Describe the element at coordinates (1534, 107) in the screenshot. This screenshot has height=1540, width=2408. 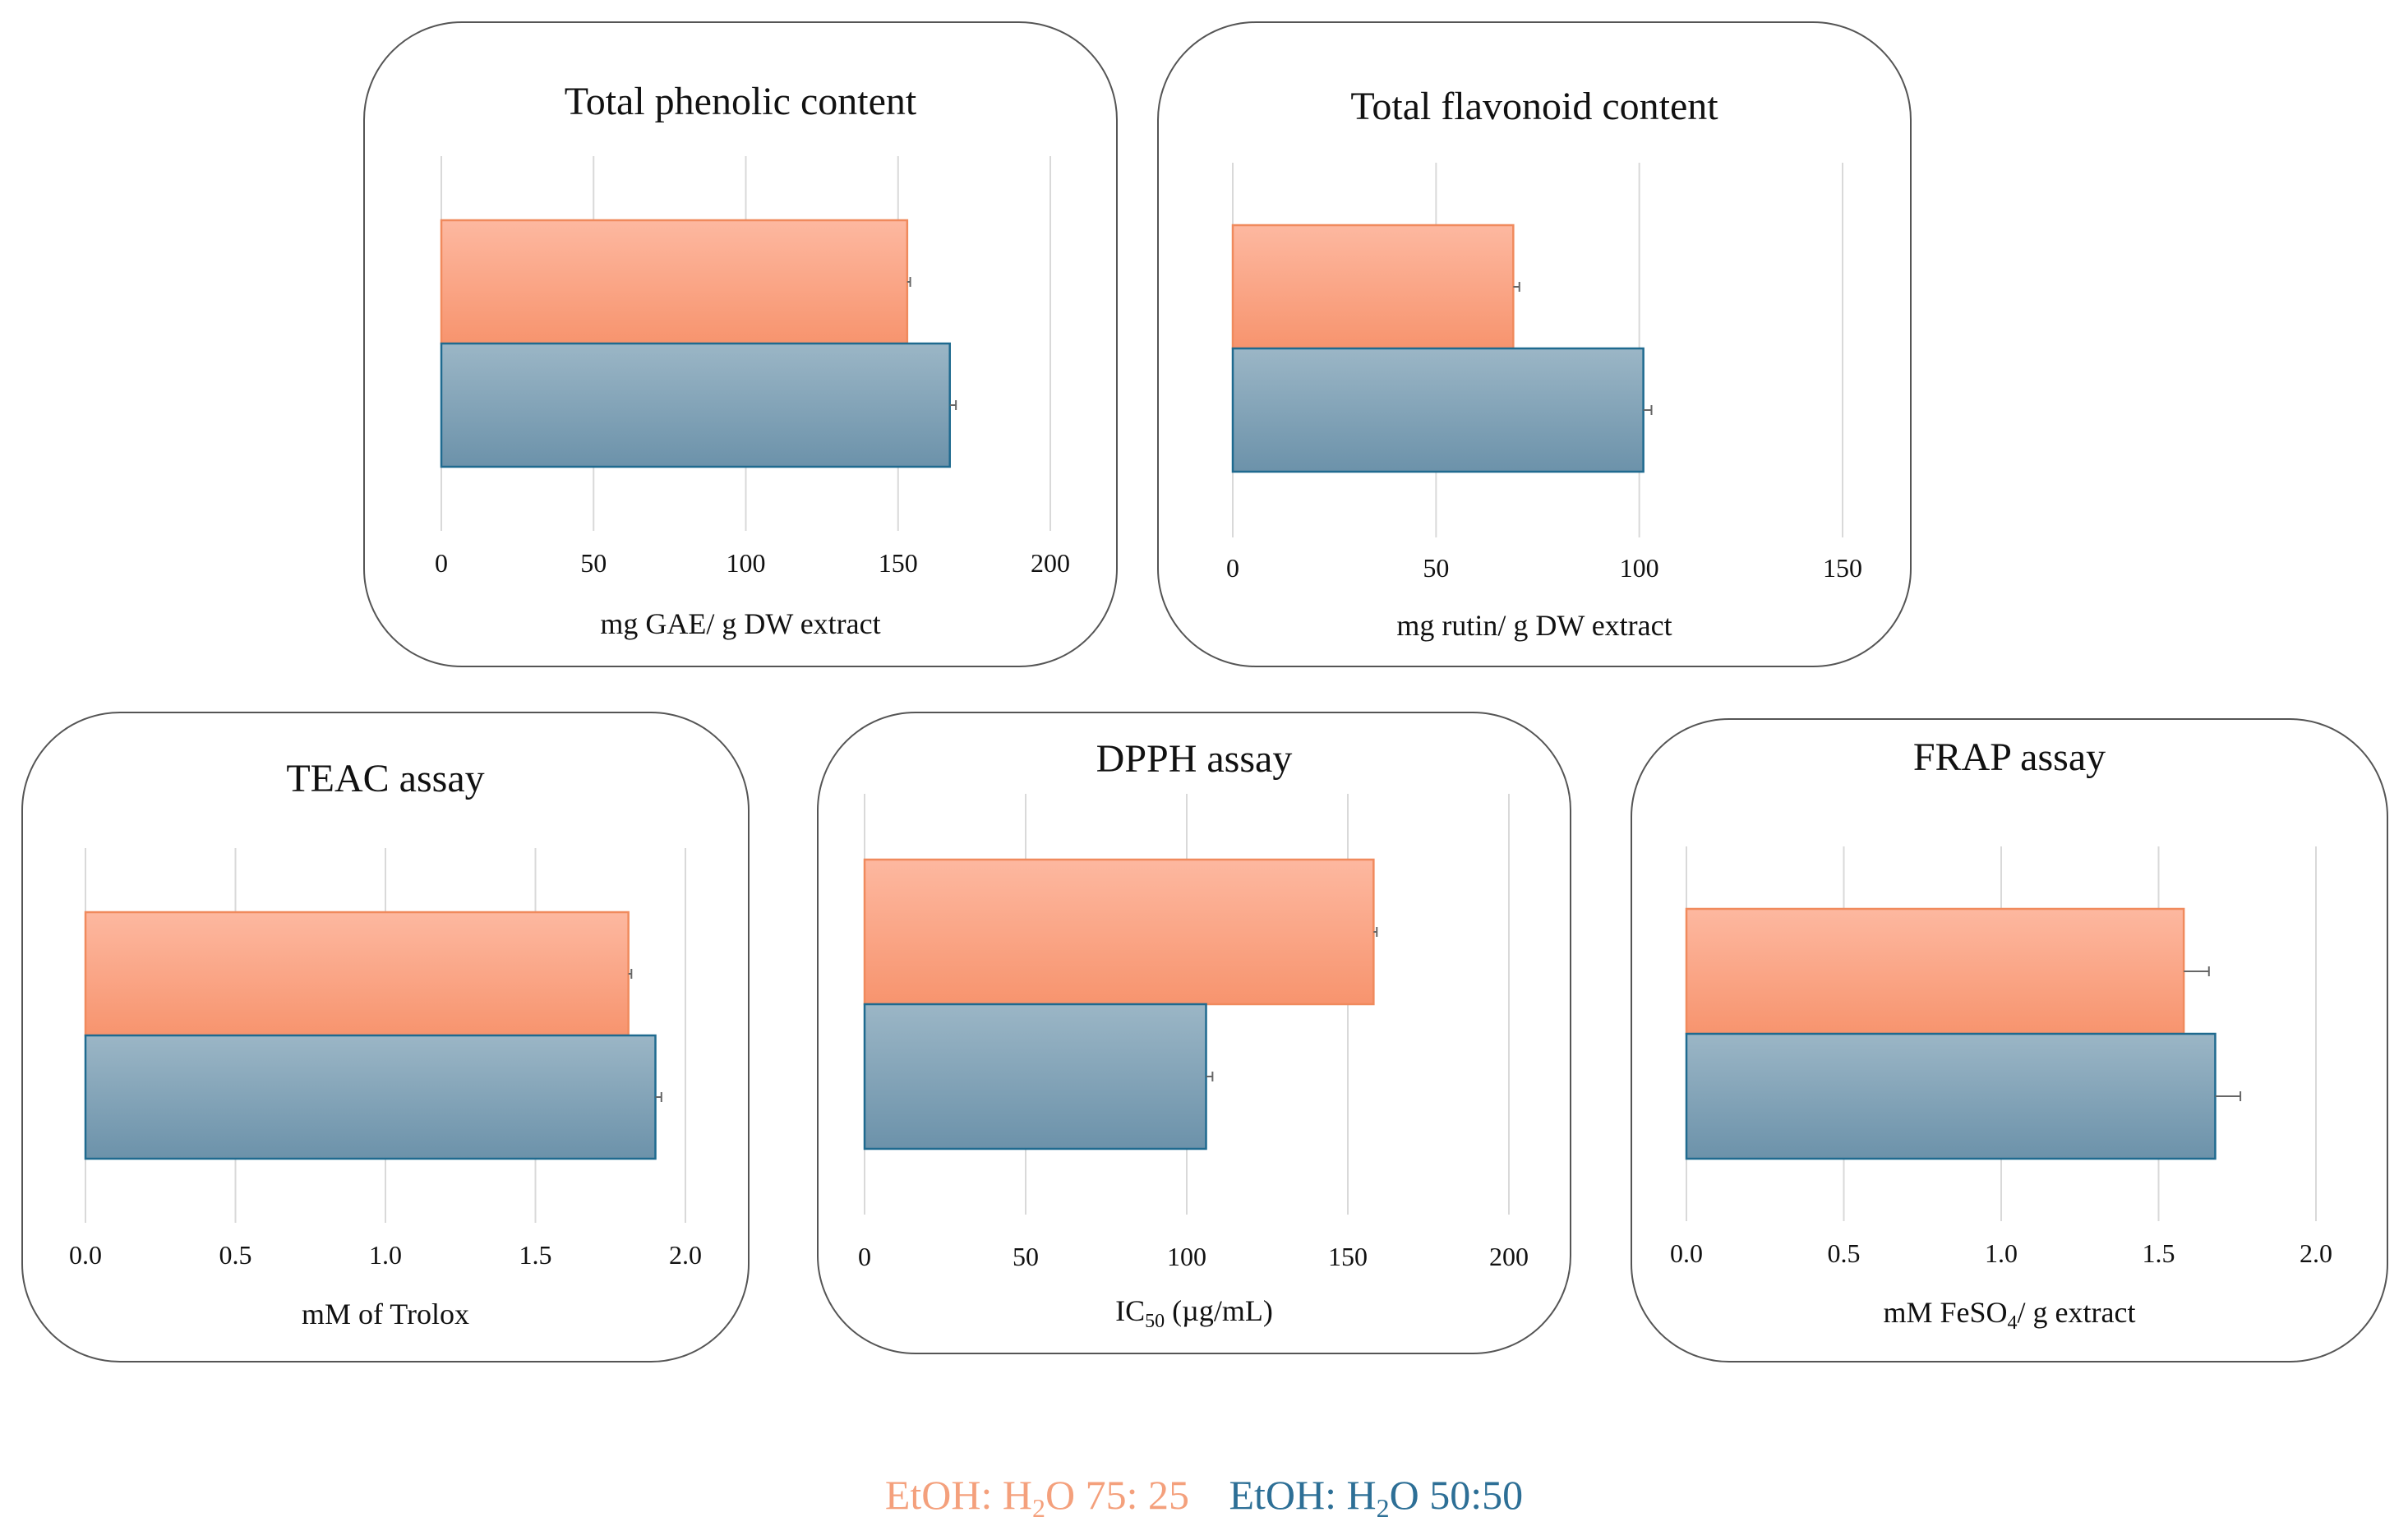
I see `chart-title: Total flavonoid content` at that location.